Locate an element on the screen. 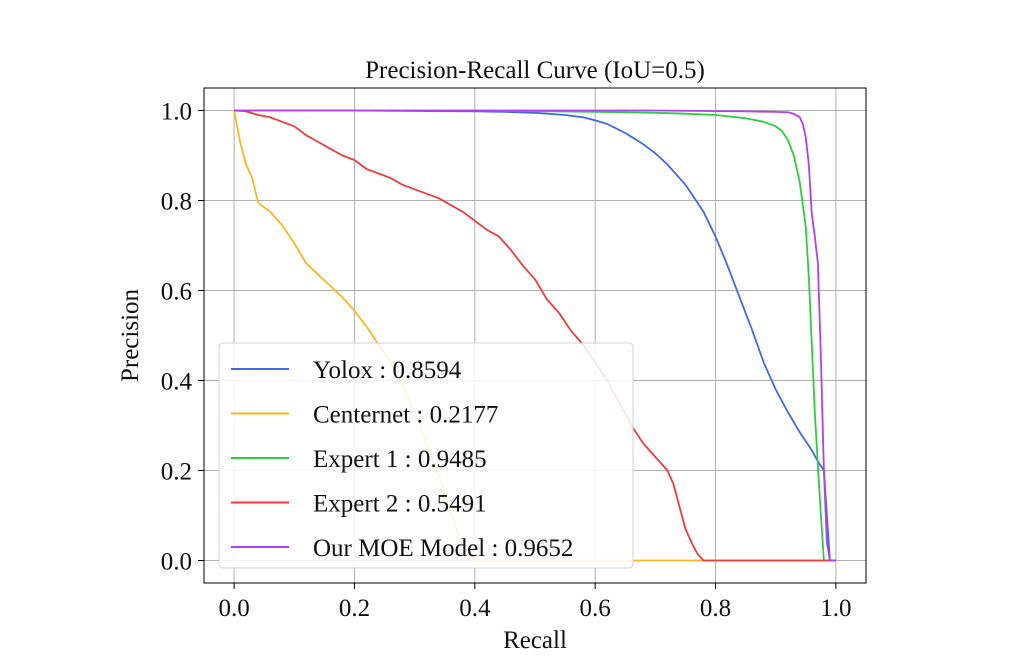 Image resolution: width=1024 pixels, height=664 pixels. chart-title: Precision-Recall Curve (IoU=0.5) is located at coordinates (535, 70).